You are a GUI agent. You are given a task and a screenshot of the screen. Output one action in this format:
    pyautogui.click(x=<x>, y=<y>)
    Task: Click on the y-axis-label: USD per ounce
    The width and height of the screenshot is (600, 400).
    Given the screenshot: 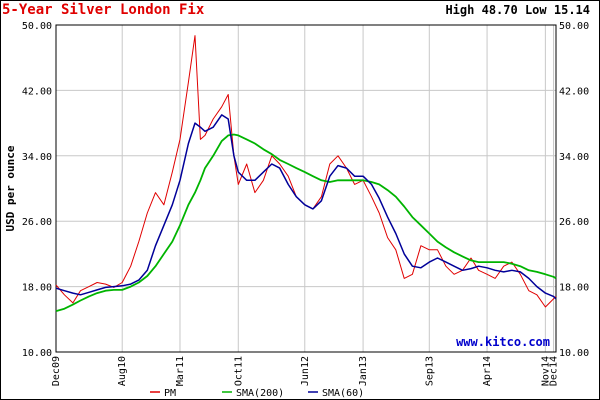 What is the action you would take?
    pyautogui.click(x=10, y=188)
    